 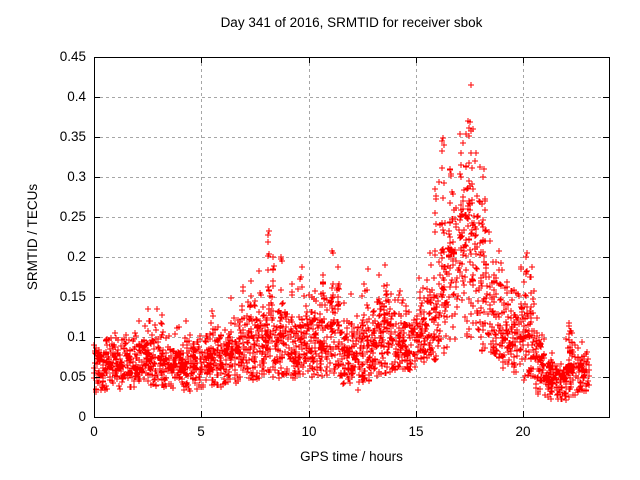 What do you see at coordinates (309, 431) in the screenshot?
I see `x-tick-label: 10` at bounding box center [309, 431].